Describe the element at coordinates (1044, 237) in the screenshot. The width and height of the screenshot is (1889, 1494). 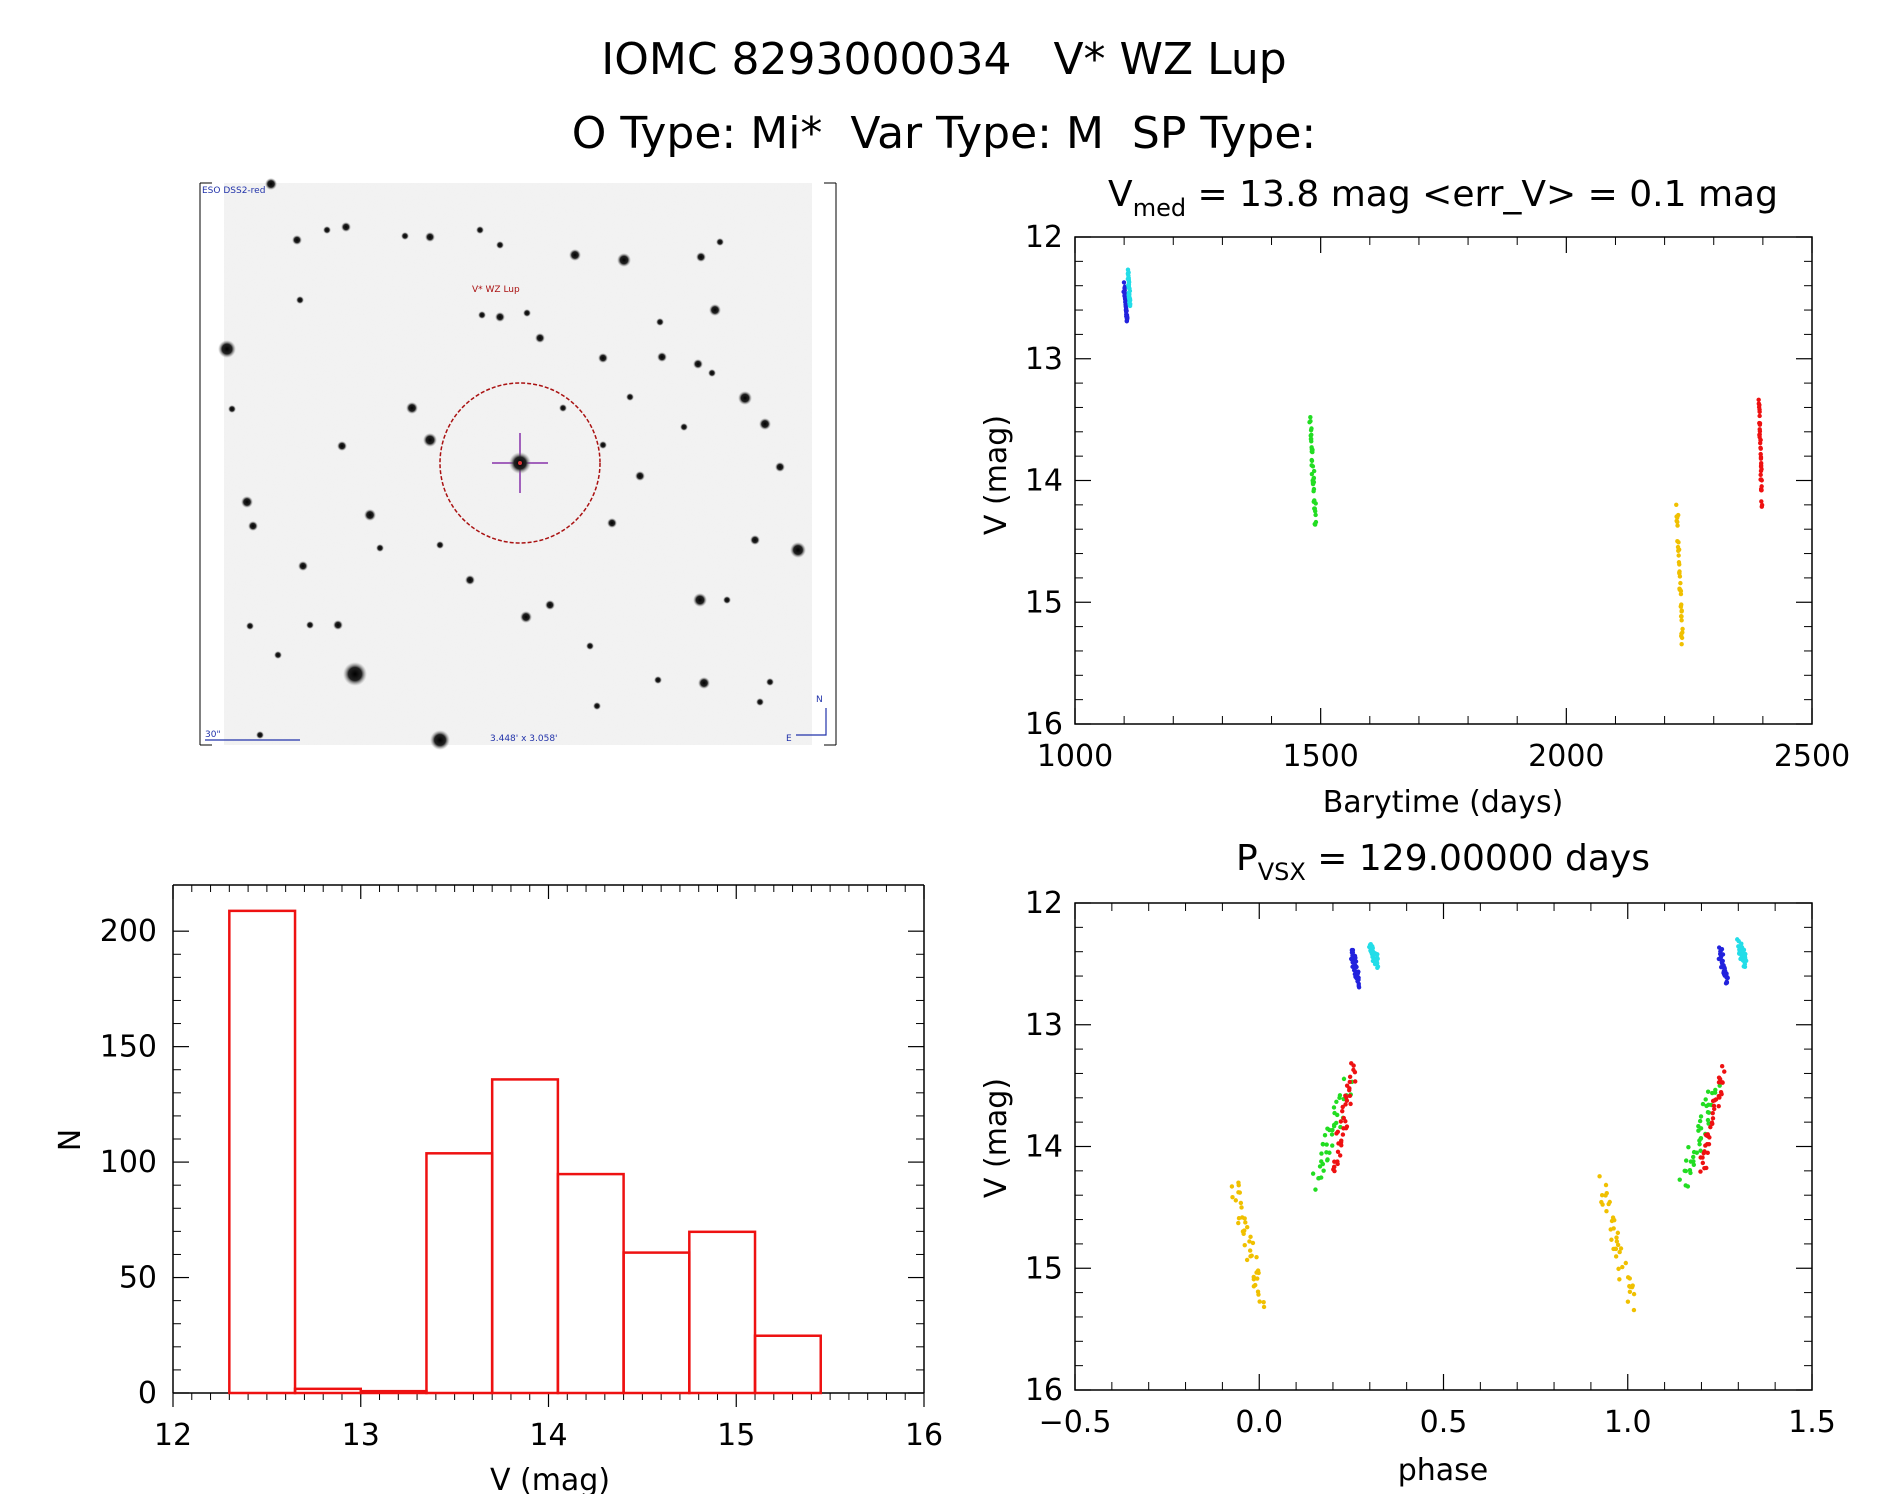
I see `lightcurve-ytick-label: 12` at that location.